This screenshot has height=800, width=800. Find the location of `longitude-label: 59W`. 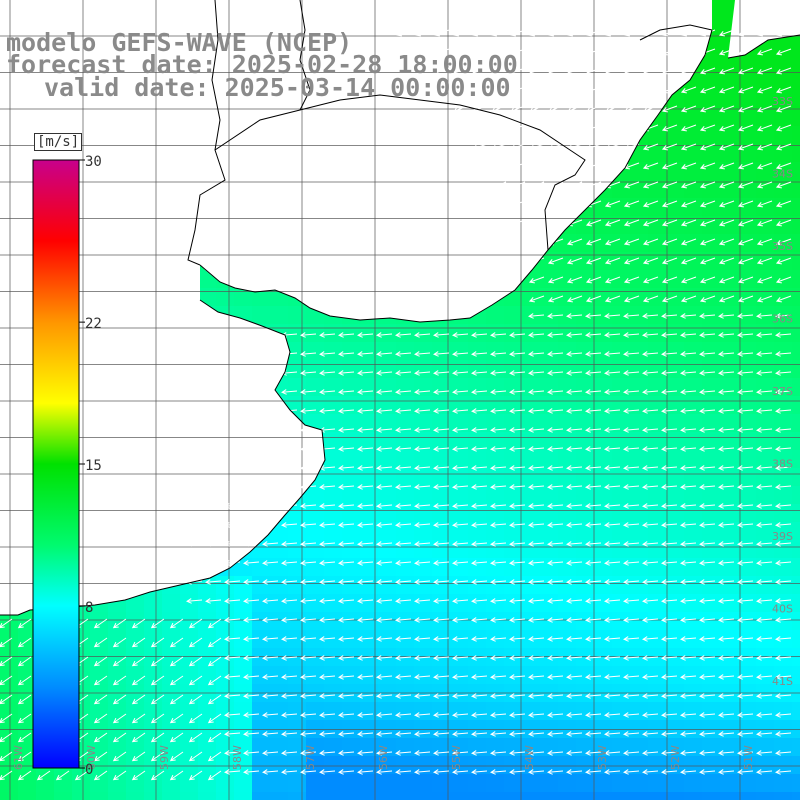

longitude-label: 59W is located at coordinates (164, 757).